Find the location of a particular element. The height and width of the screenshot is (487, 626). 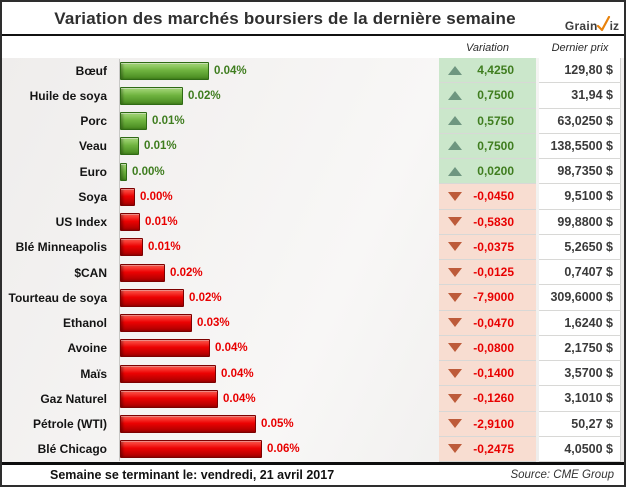

variation-cell: -0,1260 is located at coordinates (487, 399).